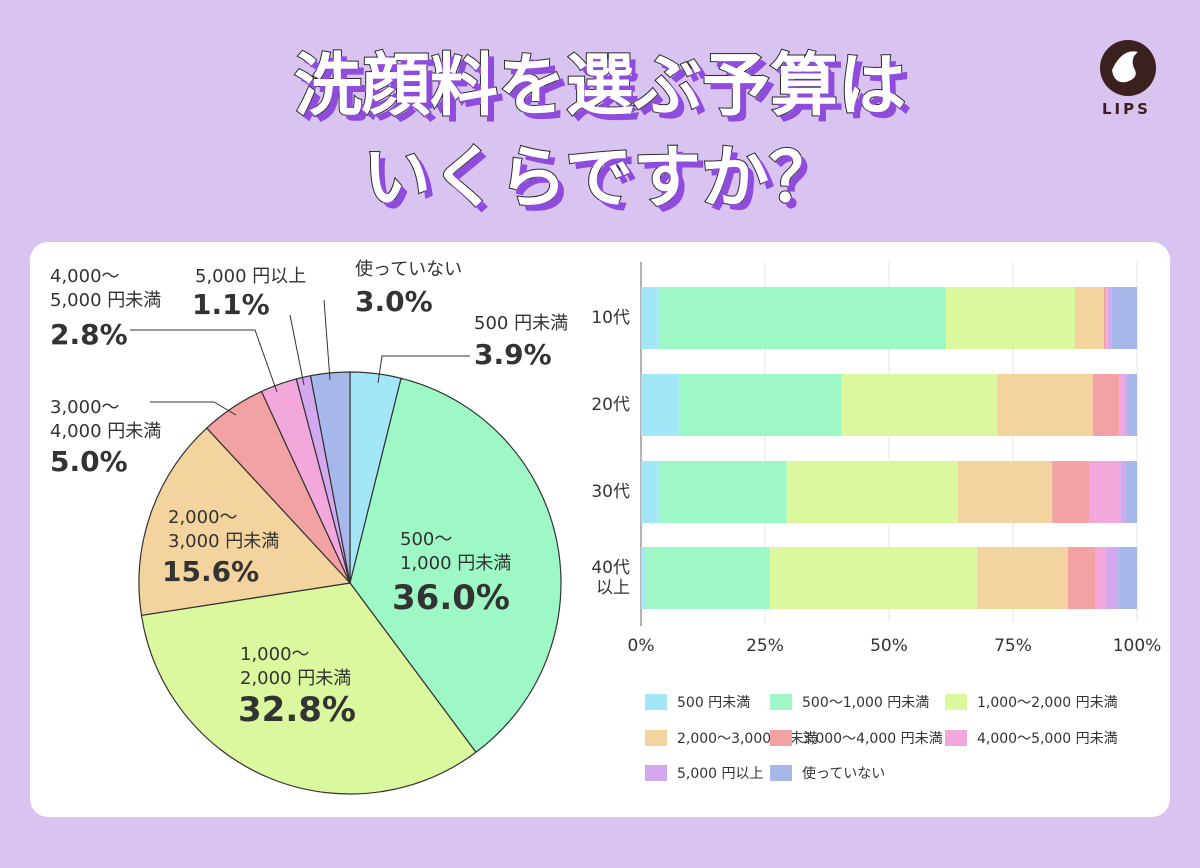  I want to click on pie-label: 4,000〜 5,000 円未満, so click(106, 288).